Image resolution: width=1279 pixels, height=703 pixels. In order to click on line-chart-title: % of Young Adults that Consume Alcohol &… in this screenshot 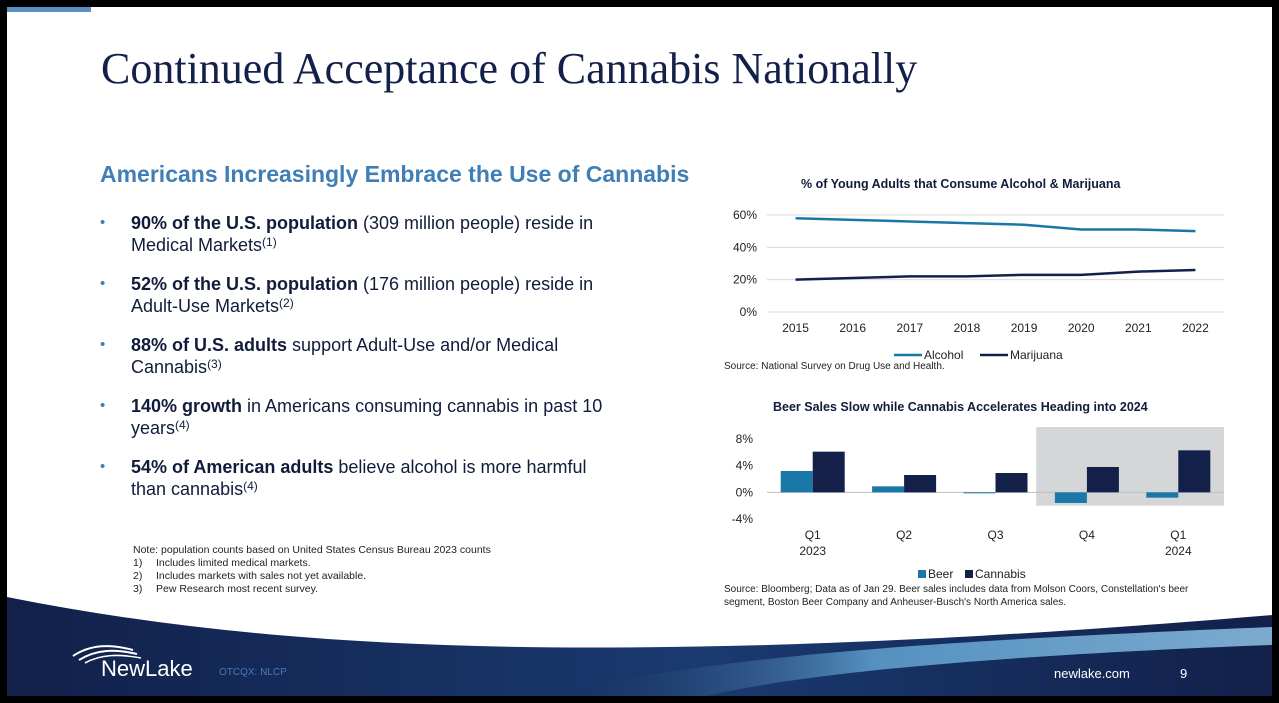, I will do `click(961, 184)`.